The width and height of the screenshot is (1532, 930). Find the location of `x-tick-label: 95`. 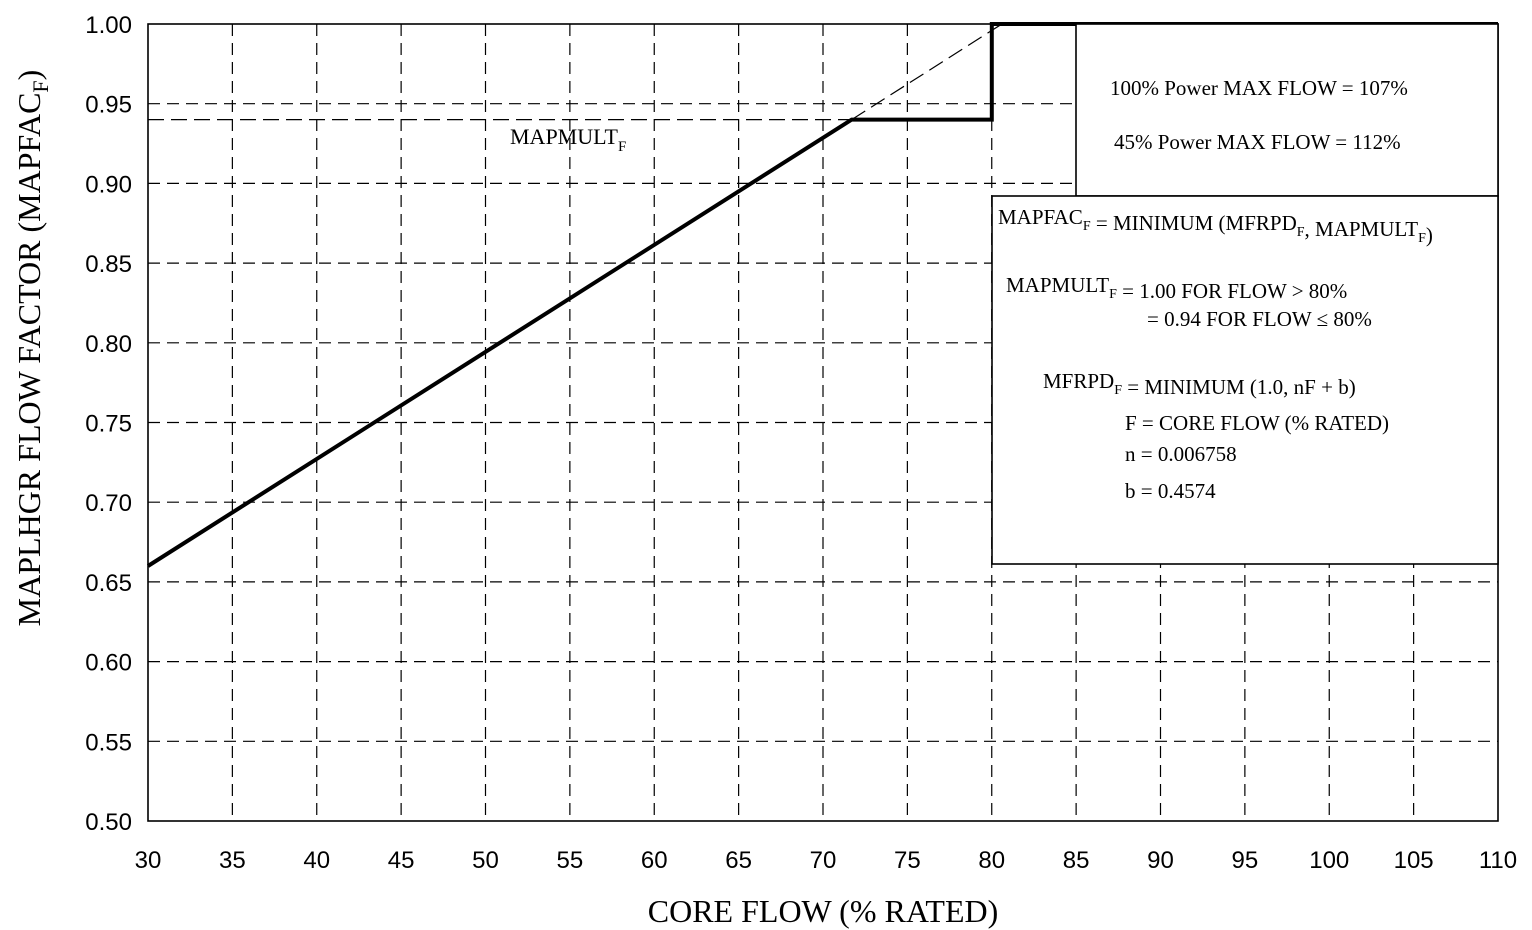

x-tick-label: 95 is located at coordinates (1245, 860).